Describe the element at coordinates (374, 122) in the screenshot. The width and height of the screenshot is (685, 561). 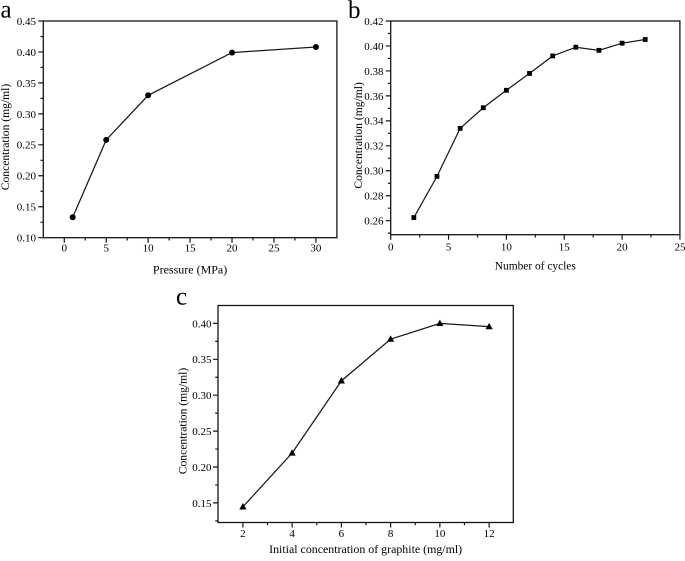
I see `svg-text: 0.34` at that location.